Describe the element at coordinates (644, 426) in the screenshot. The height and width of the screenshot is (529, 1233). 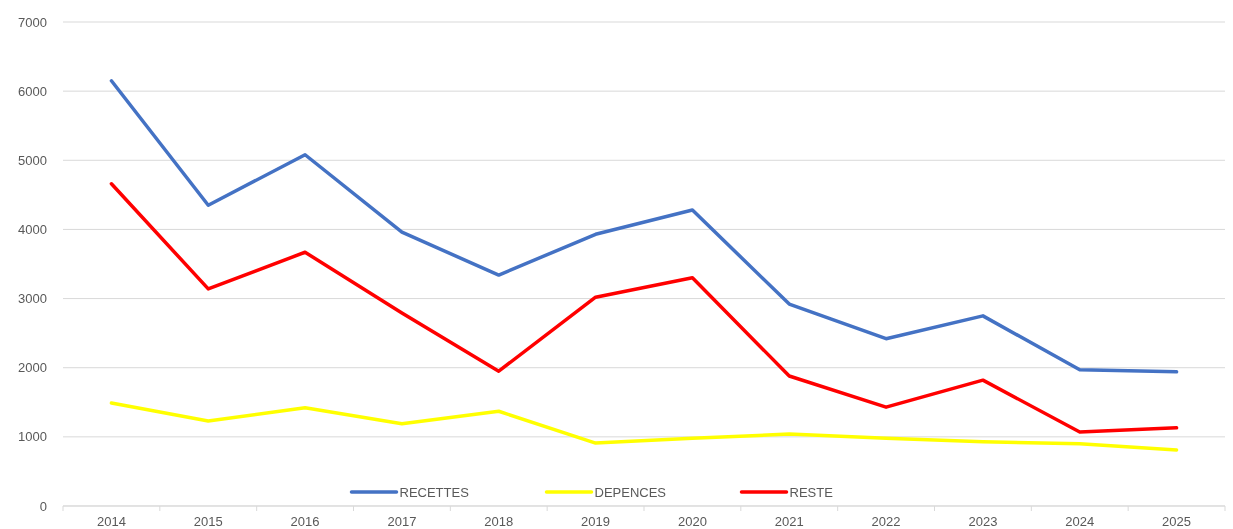
I see `line-series` at that location.